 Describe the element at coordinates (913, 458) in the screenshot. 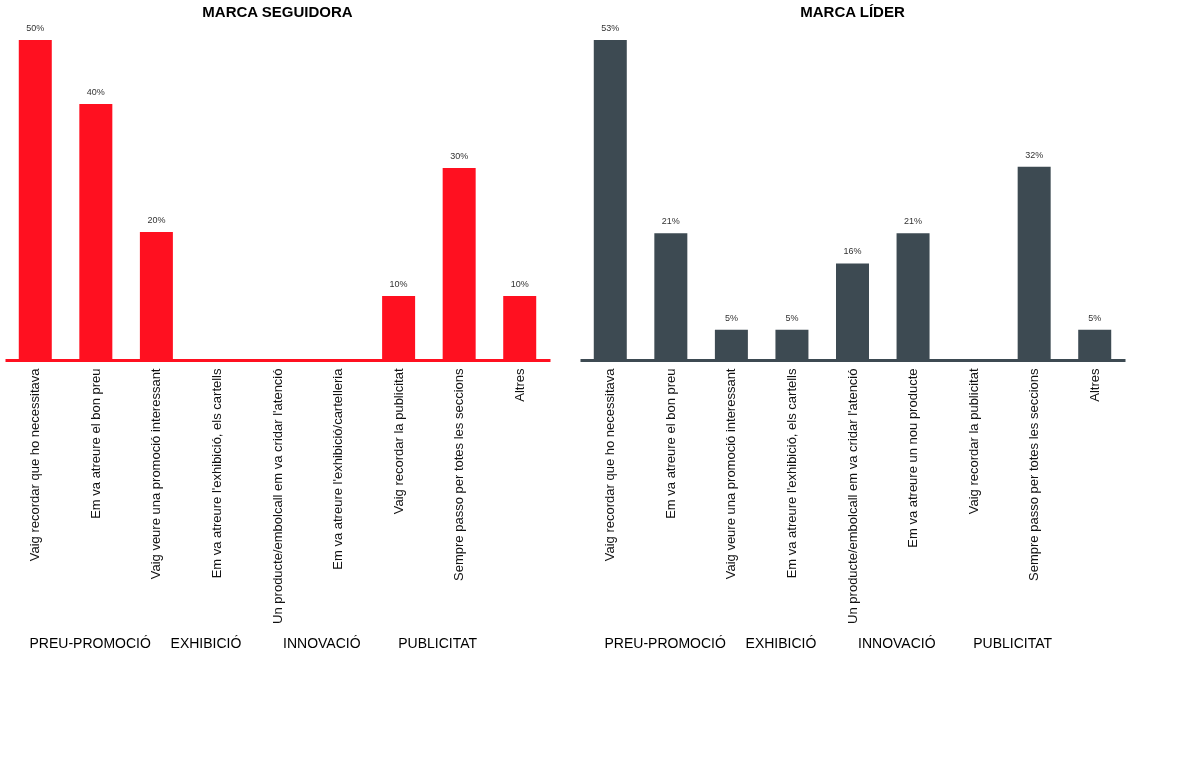

I see `x-tick-label: Em va atreure un nou producte` at that location.